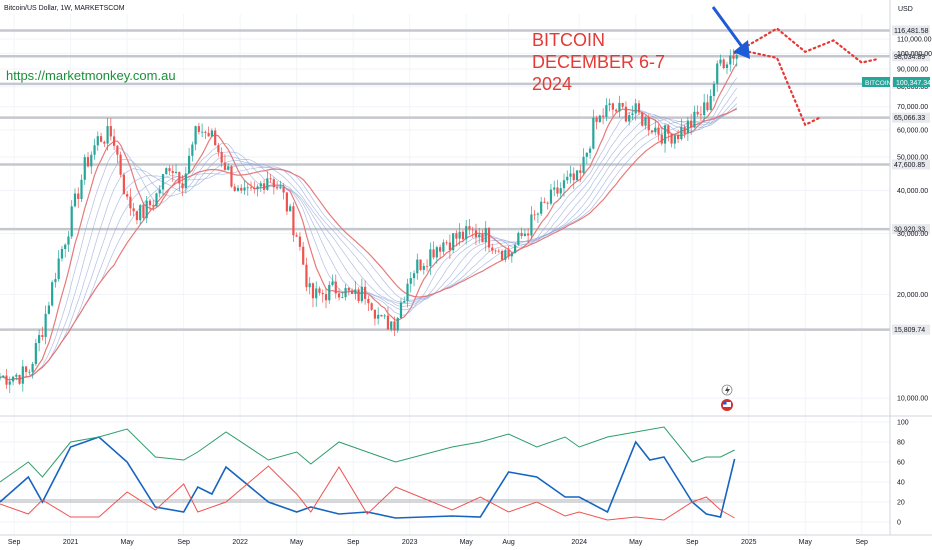 The width and height of the screenshot is (932, 550). What do you see at coordinates (552, 84) in the screenshot?
I see `annotation-line-3: 2024` at bounding box center [552, 84].